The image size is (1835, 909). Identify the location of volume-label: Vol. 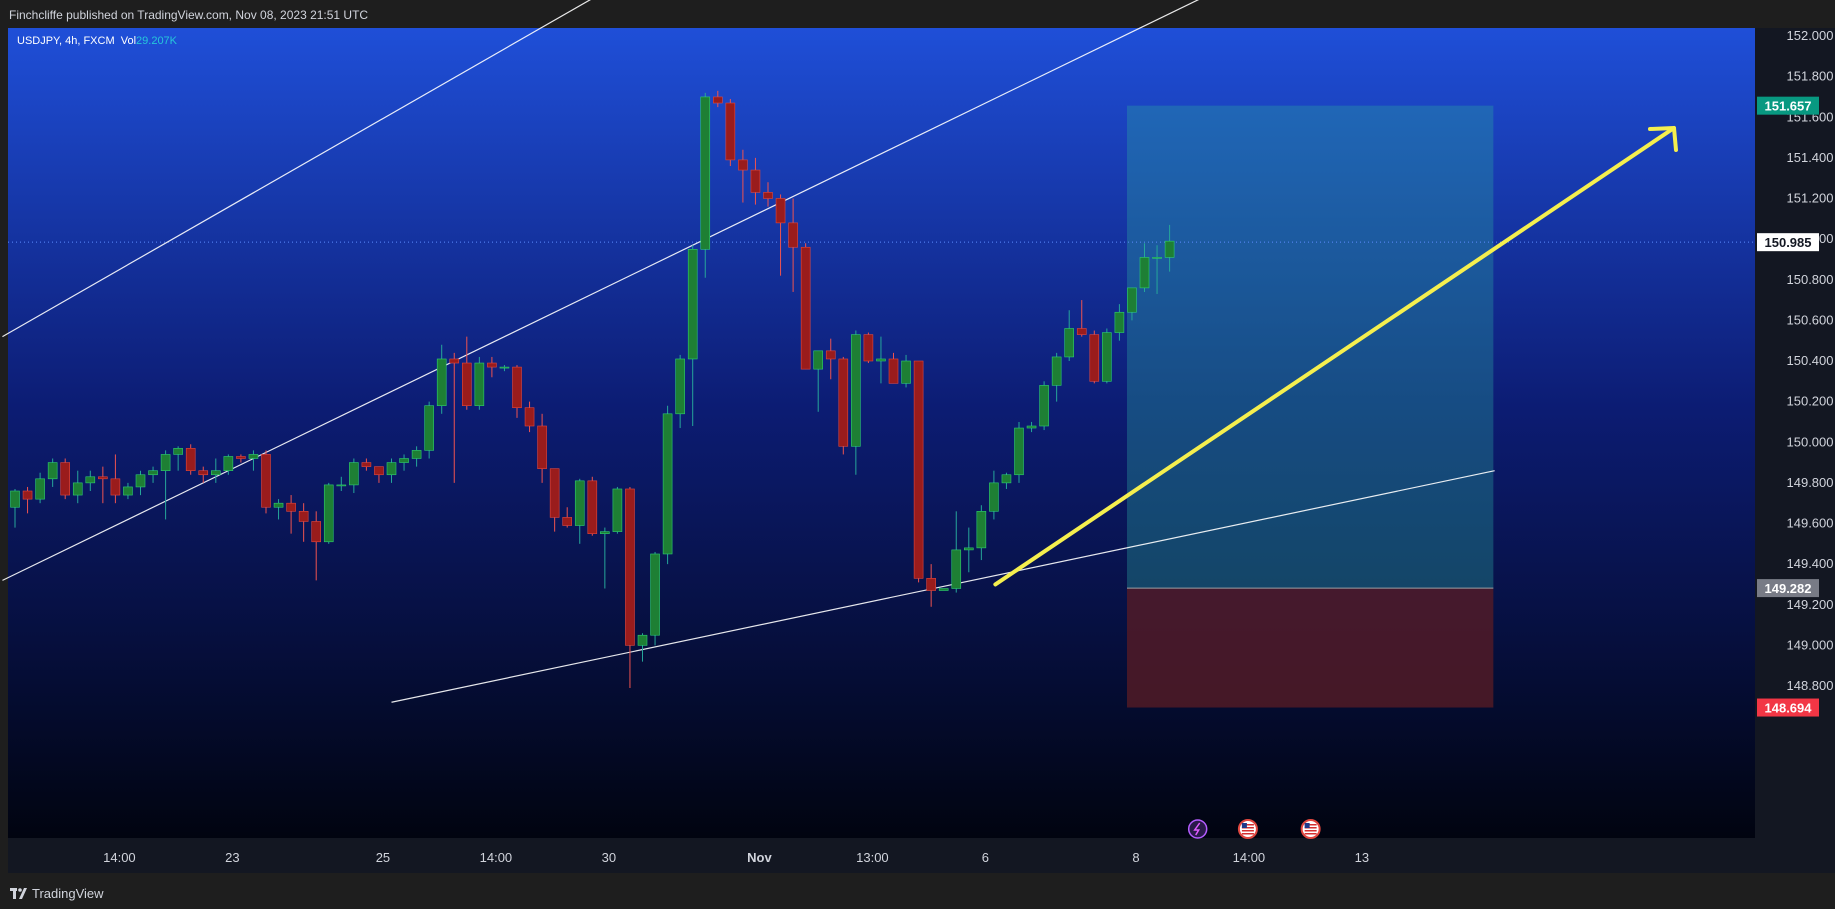
(128, 41).